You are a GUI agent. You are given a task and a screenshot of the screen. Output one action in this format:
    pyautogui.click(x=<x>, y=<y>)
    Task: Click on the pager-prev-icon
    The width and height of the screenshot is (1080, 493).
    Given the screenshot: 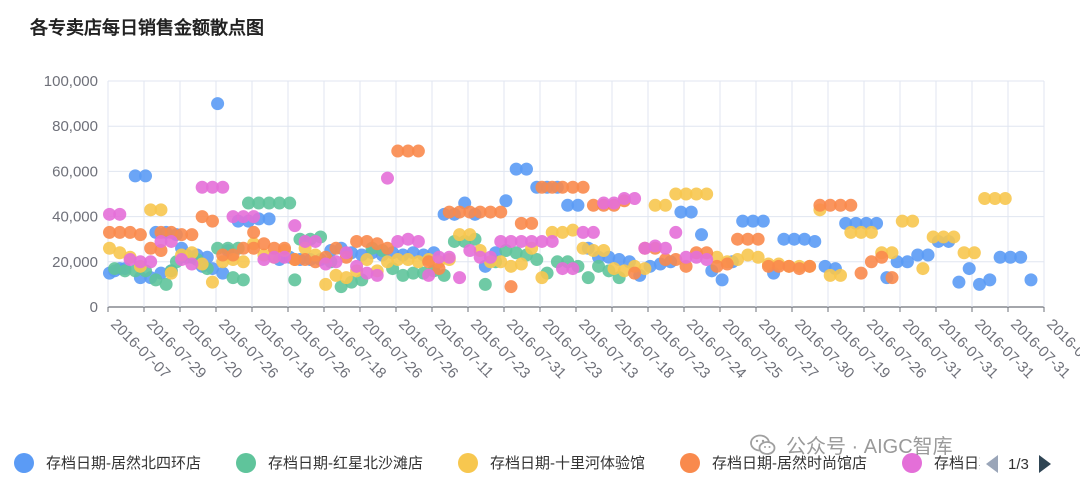 What is the action you would take?
    pyautogui.click(x=992, y=464)
    